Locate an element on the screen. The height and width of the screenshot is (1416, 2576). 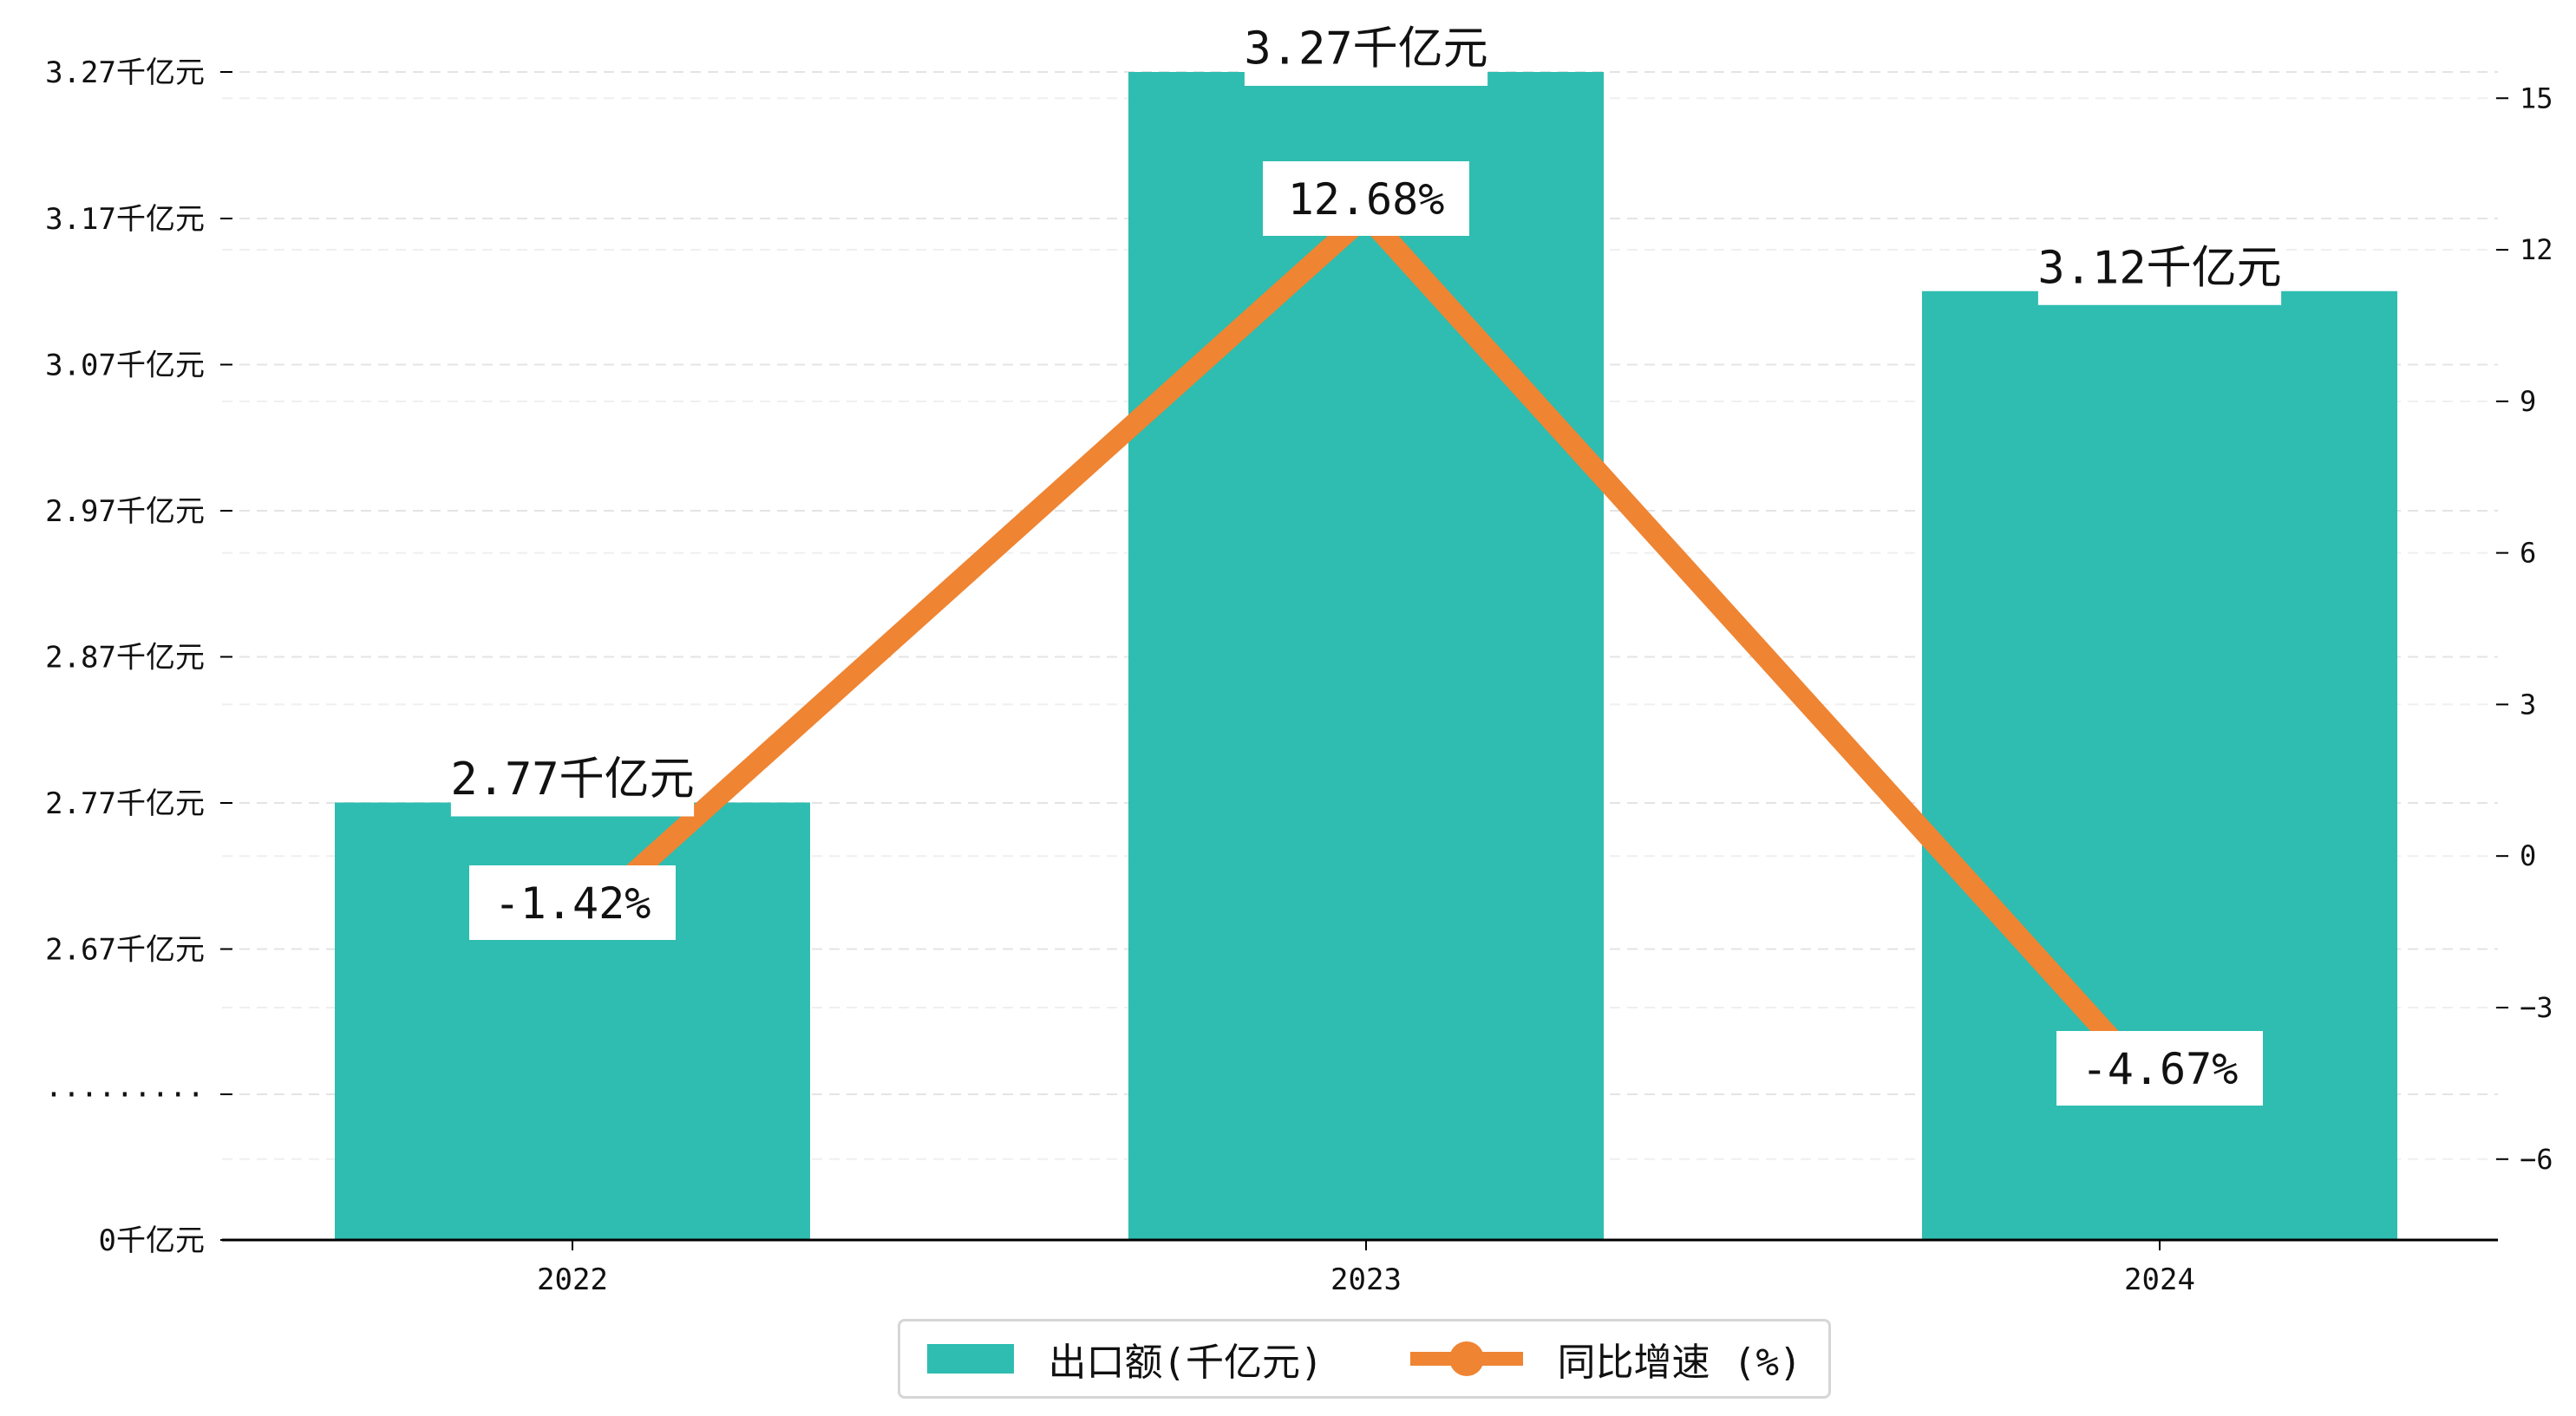
left-tick-label: 2.97千亿元 is located at coordinates (125, 511).